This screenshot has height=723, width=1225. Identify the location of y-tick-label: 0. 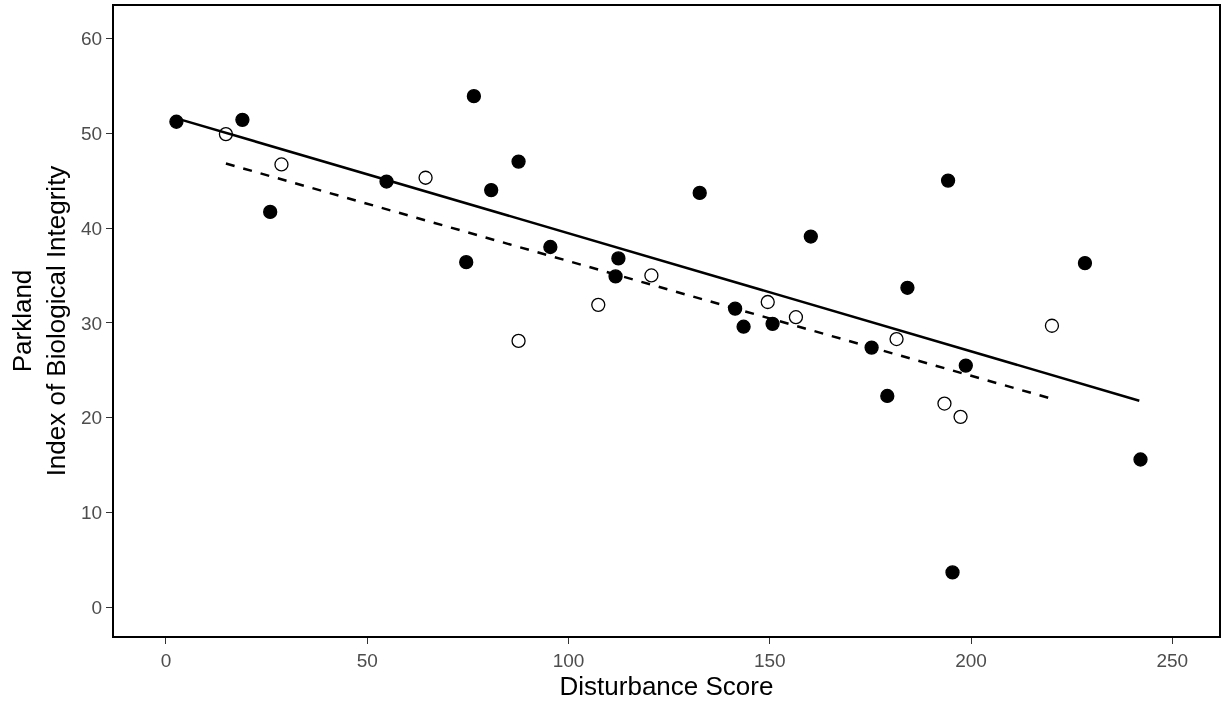
(97, 608).